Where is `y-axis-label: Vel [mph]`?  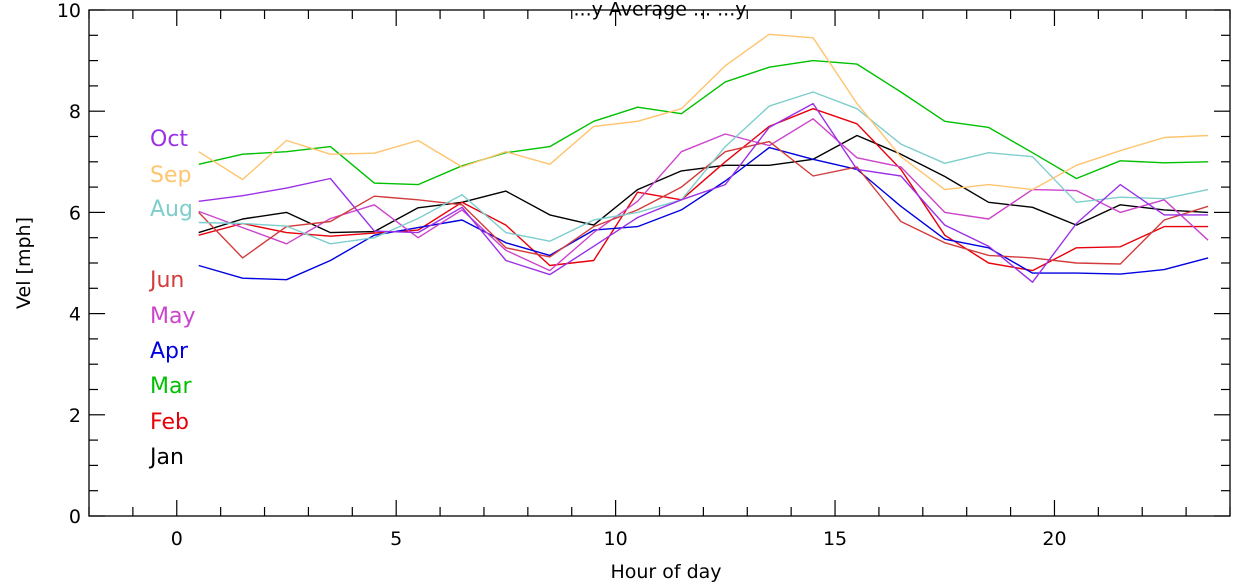
y-axis-label: Vel [mph] is located at coordinates (24, 263).